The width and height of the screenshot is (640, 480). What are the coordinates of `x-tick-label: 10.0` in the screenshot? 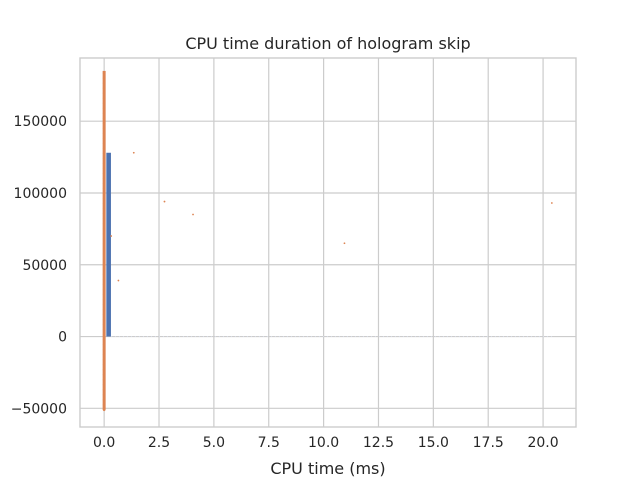 It's located at (323, 443).